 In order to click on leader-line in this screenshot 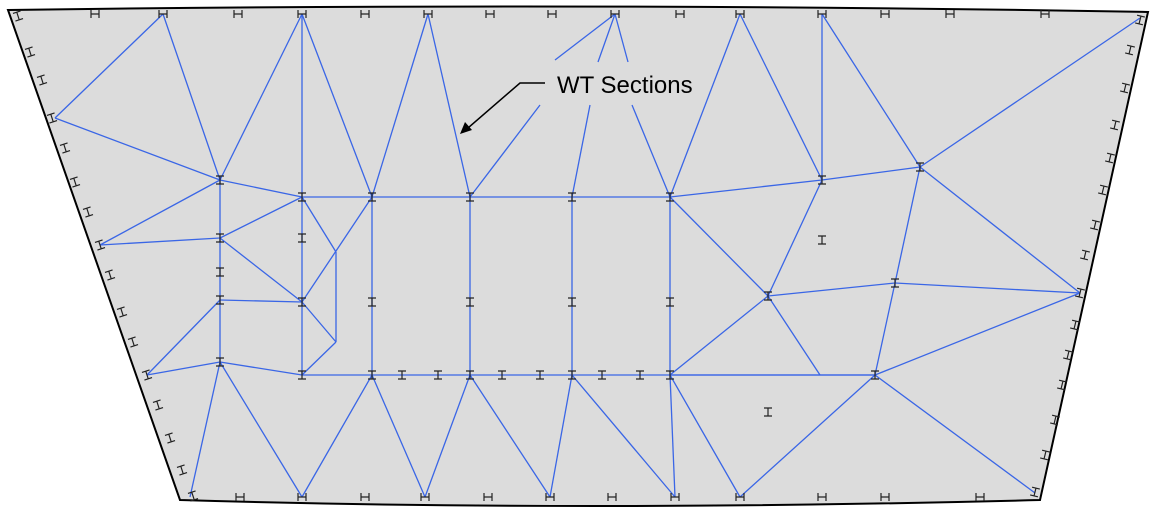, I will do `click(506, 105)`.